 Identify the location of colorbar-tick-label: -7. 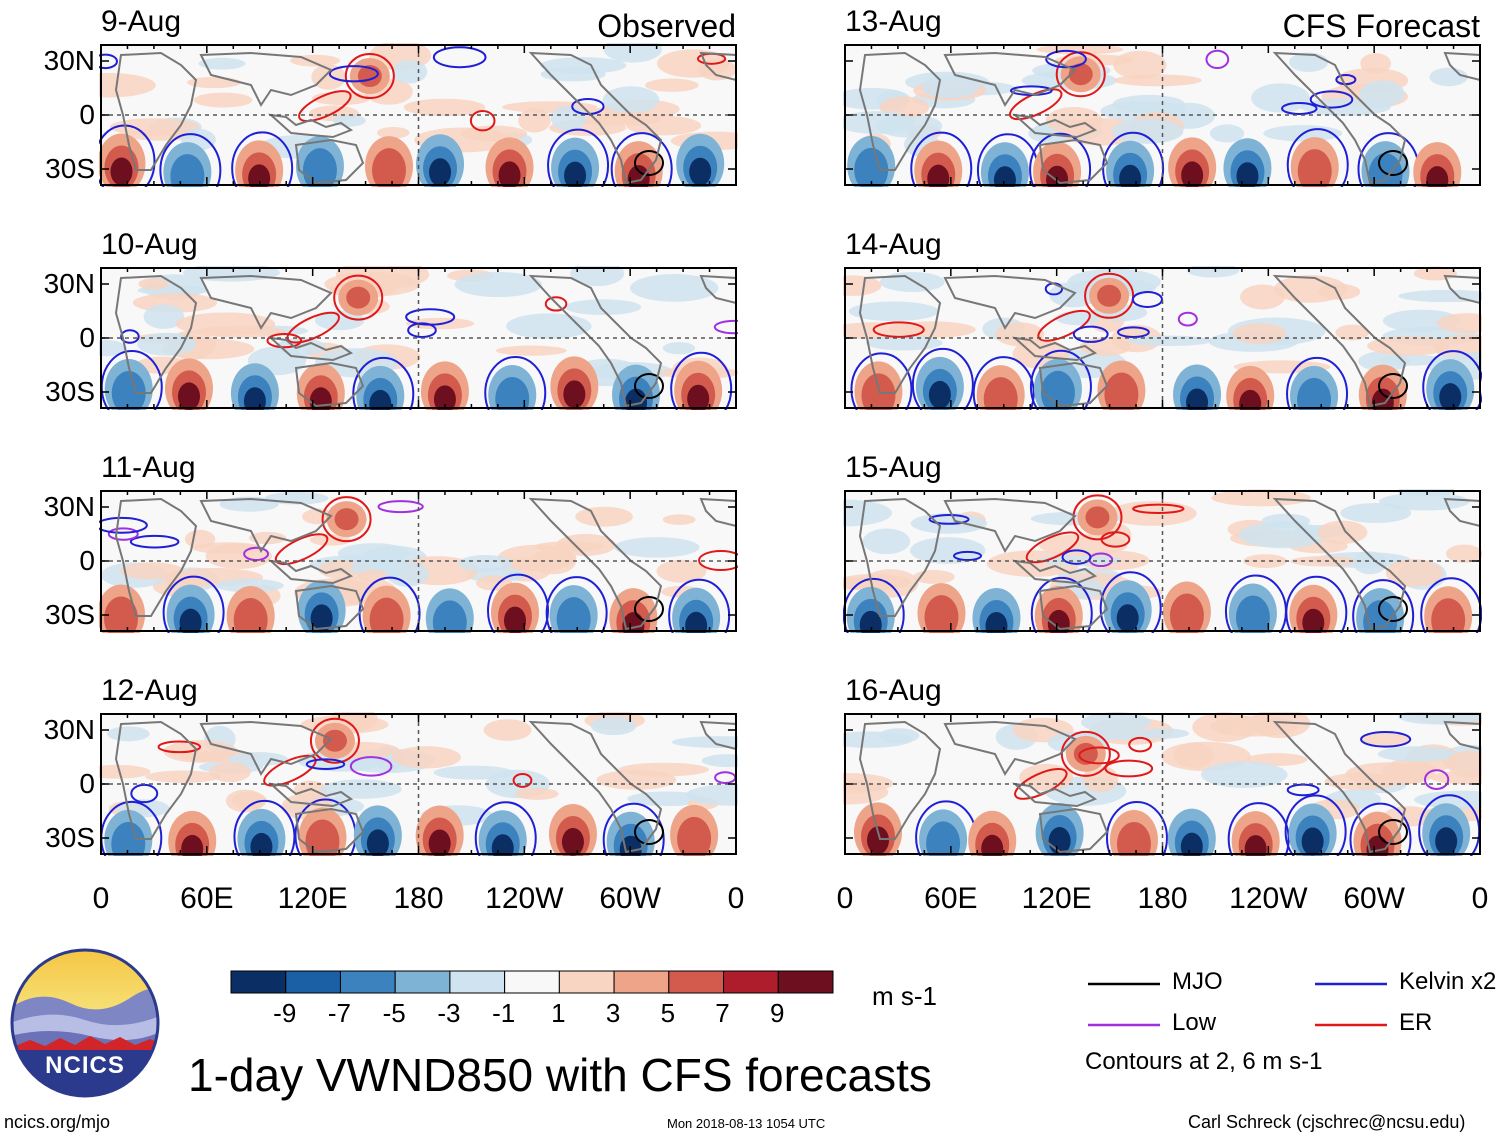
(339, 1013).